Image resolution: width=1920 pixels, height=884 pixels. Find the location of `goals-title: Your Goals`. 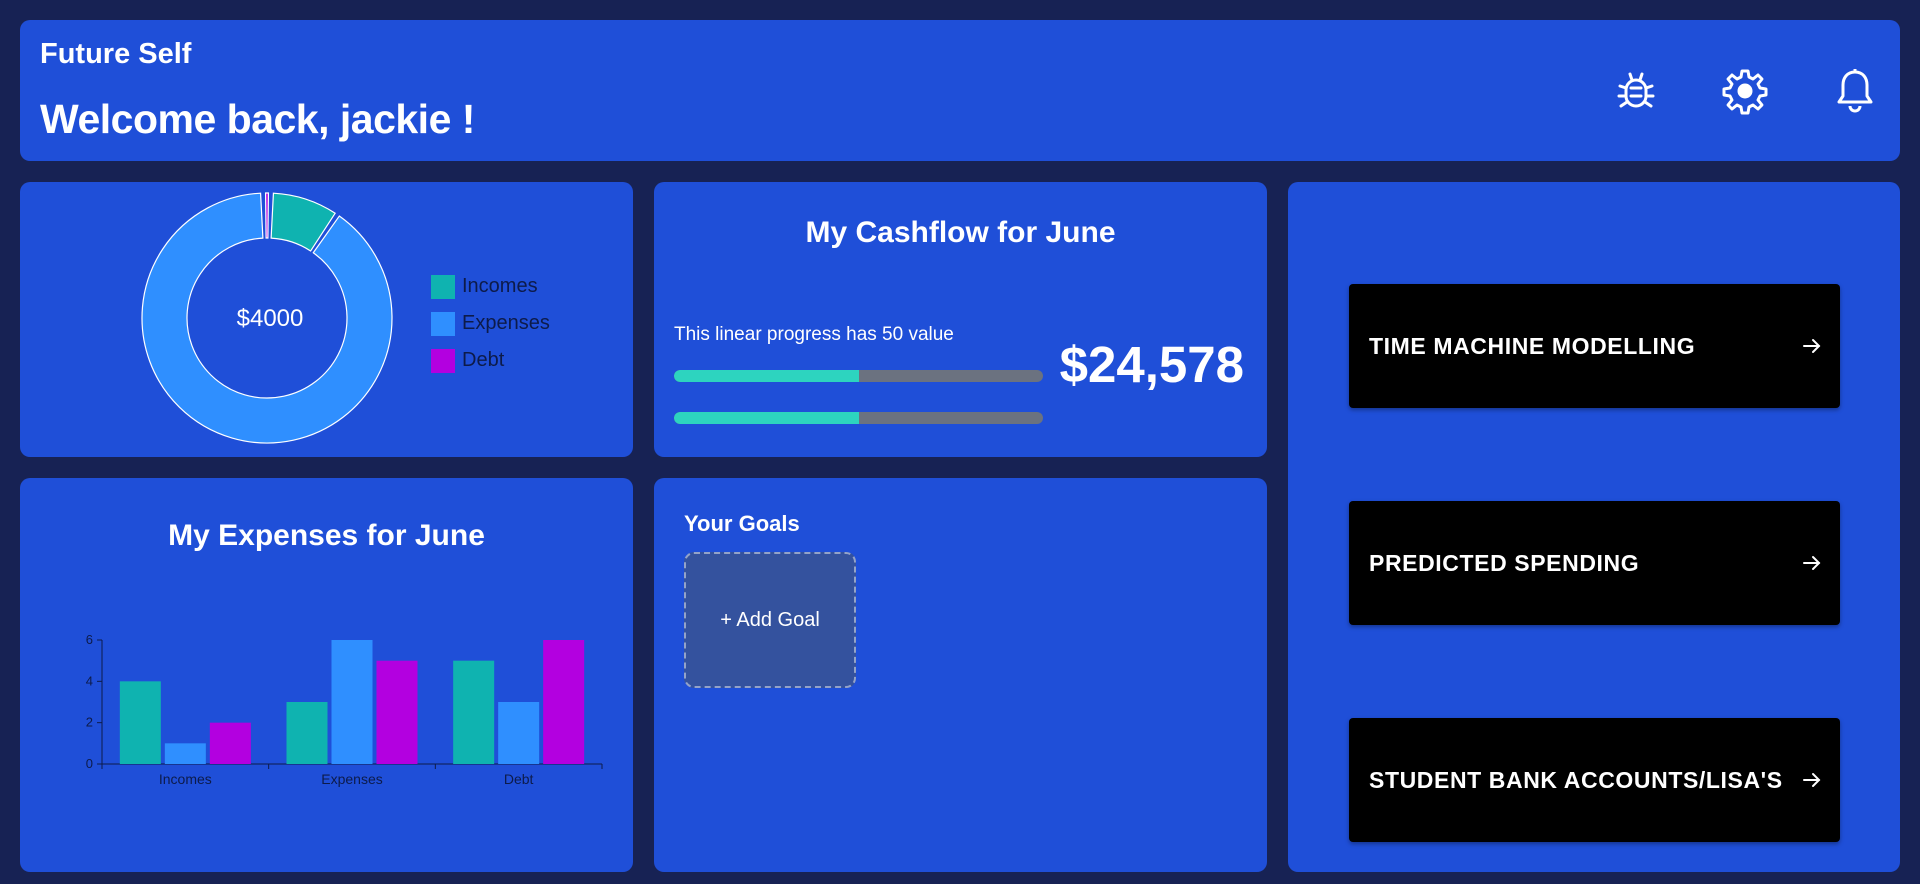

goals-title: Your Goals is located at coordinates (742, 523).